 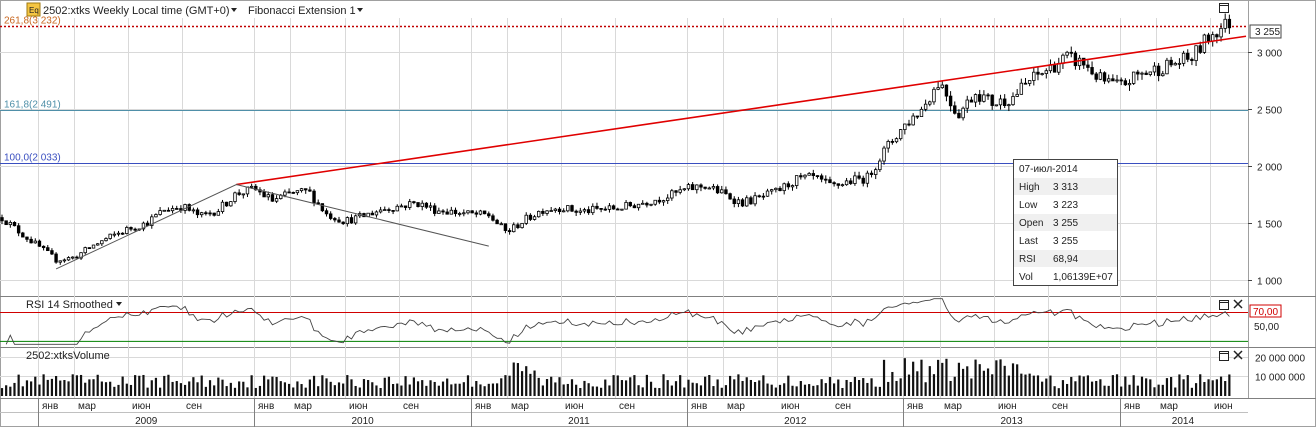 What do you see at coordinates (33, 9) in the screenshot?
I see `eq-badge-icon` at bounding box center [33, 9].